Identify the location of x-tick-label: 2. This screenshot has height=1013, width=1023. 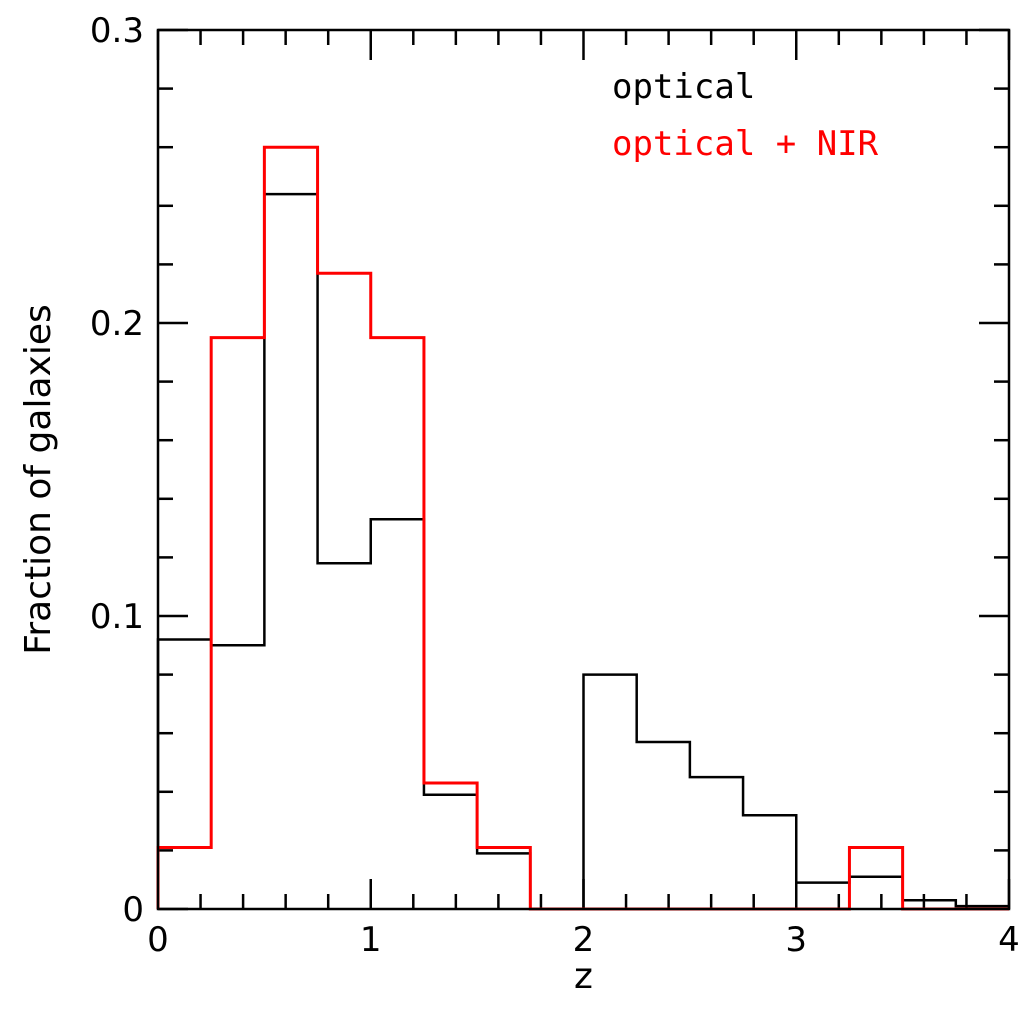
(584, 940).